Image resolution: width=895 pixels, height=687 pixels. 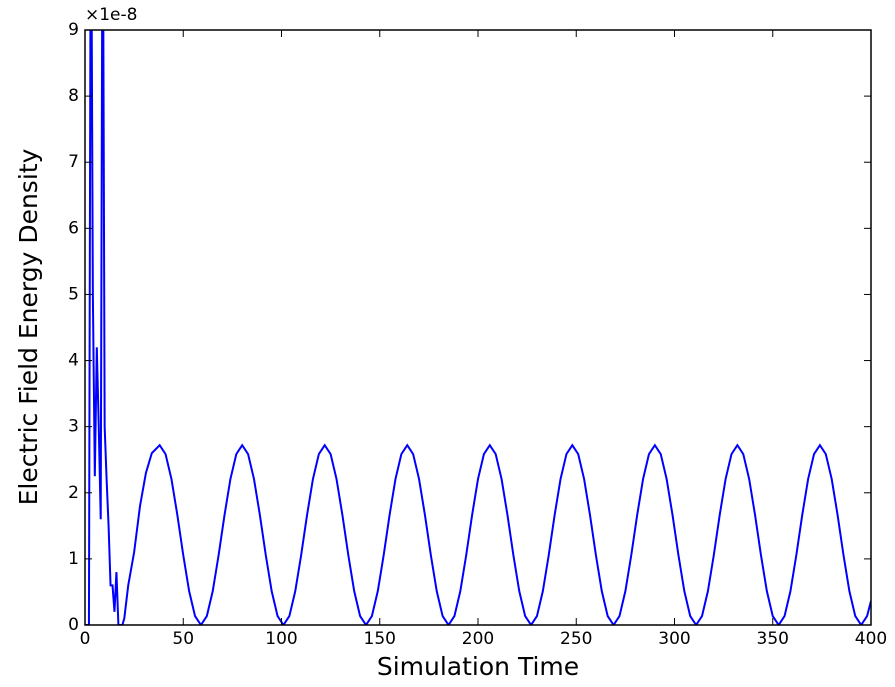 I want to click on y-tick-label: 9, so click(x=73, y=30).